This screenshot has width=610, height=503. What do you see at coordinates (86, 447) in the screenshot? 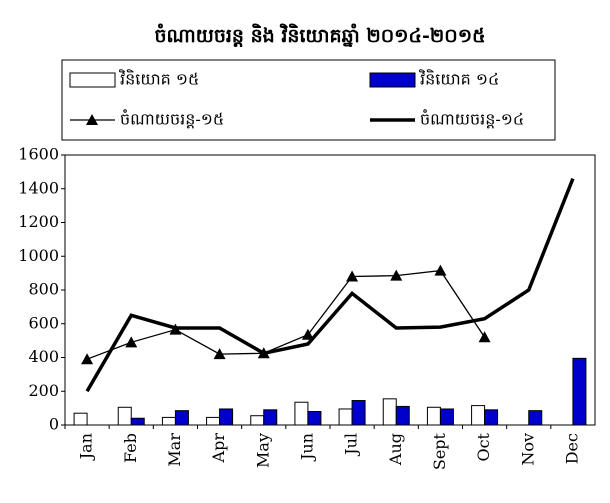
I see `x-tick-label: Jan` at bounding box center [86, 447].